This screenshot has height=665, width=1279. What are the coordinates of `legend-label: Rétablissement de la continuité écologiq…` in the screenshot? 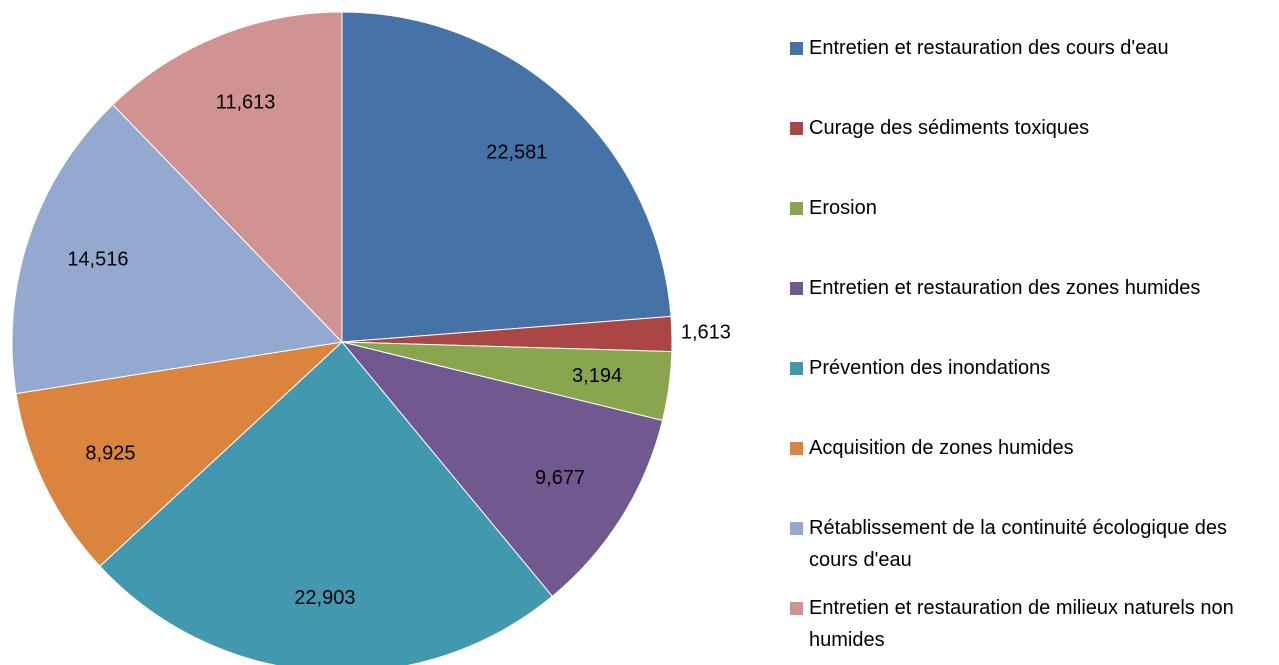 It's located at (1018, 544).